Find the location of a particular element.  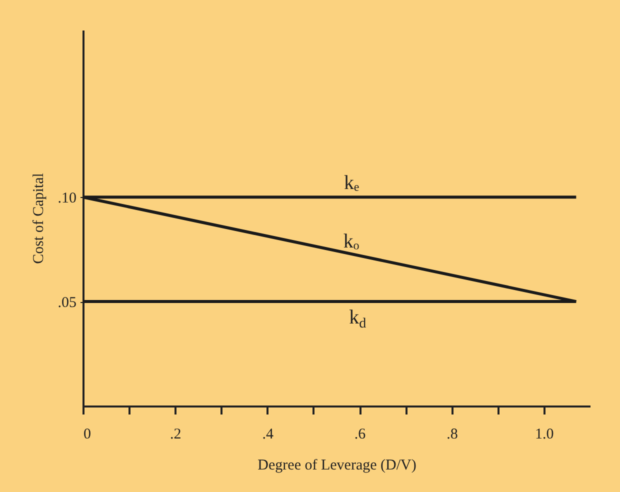

x-tick-label: .2 is located at coordinates (176, 434).